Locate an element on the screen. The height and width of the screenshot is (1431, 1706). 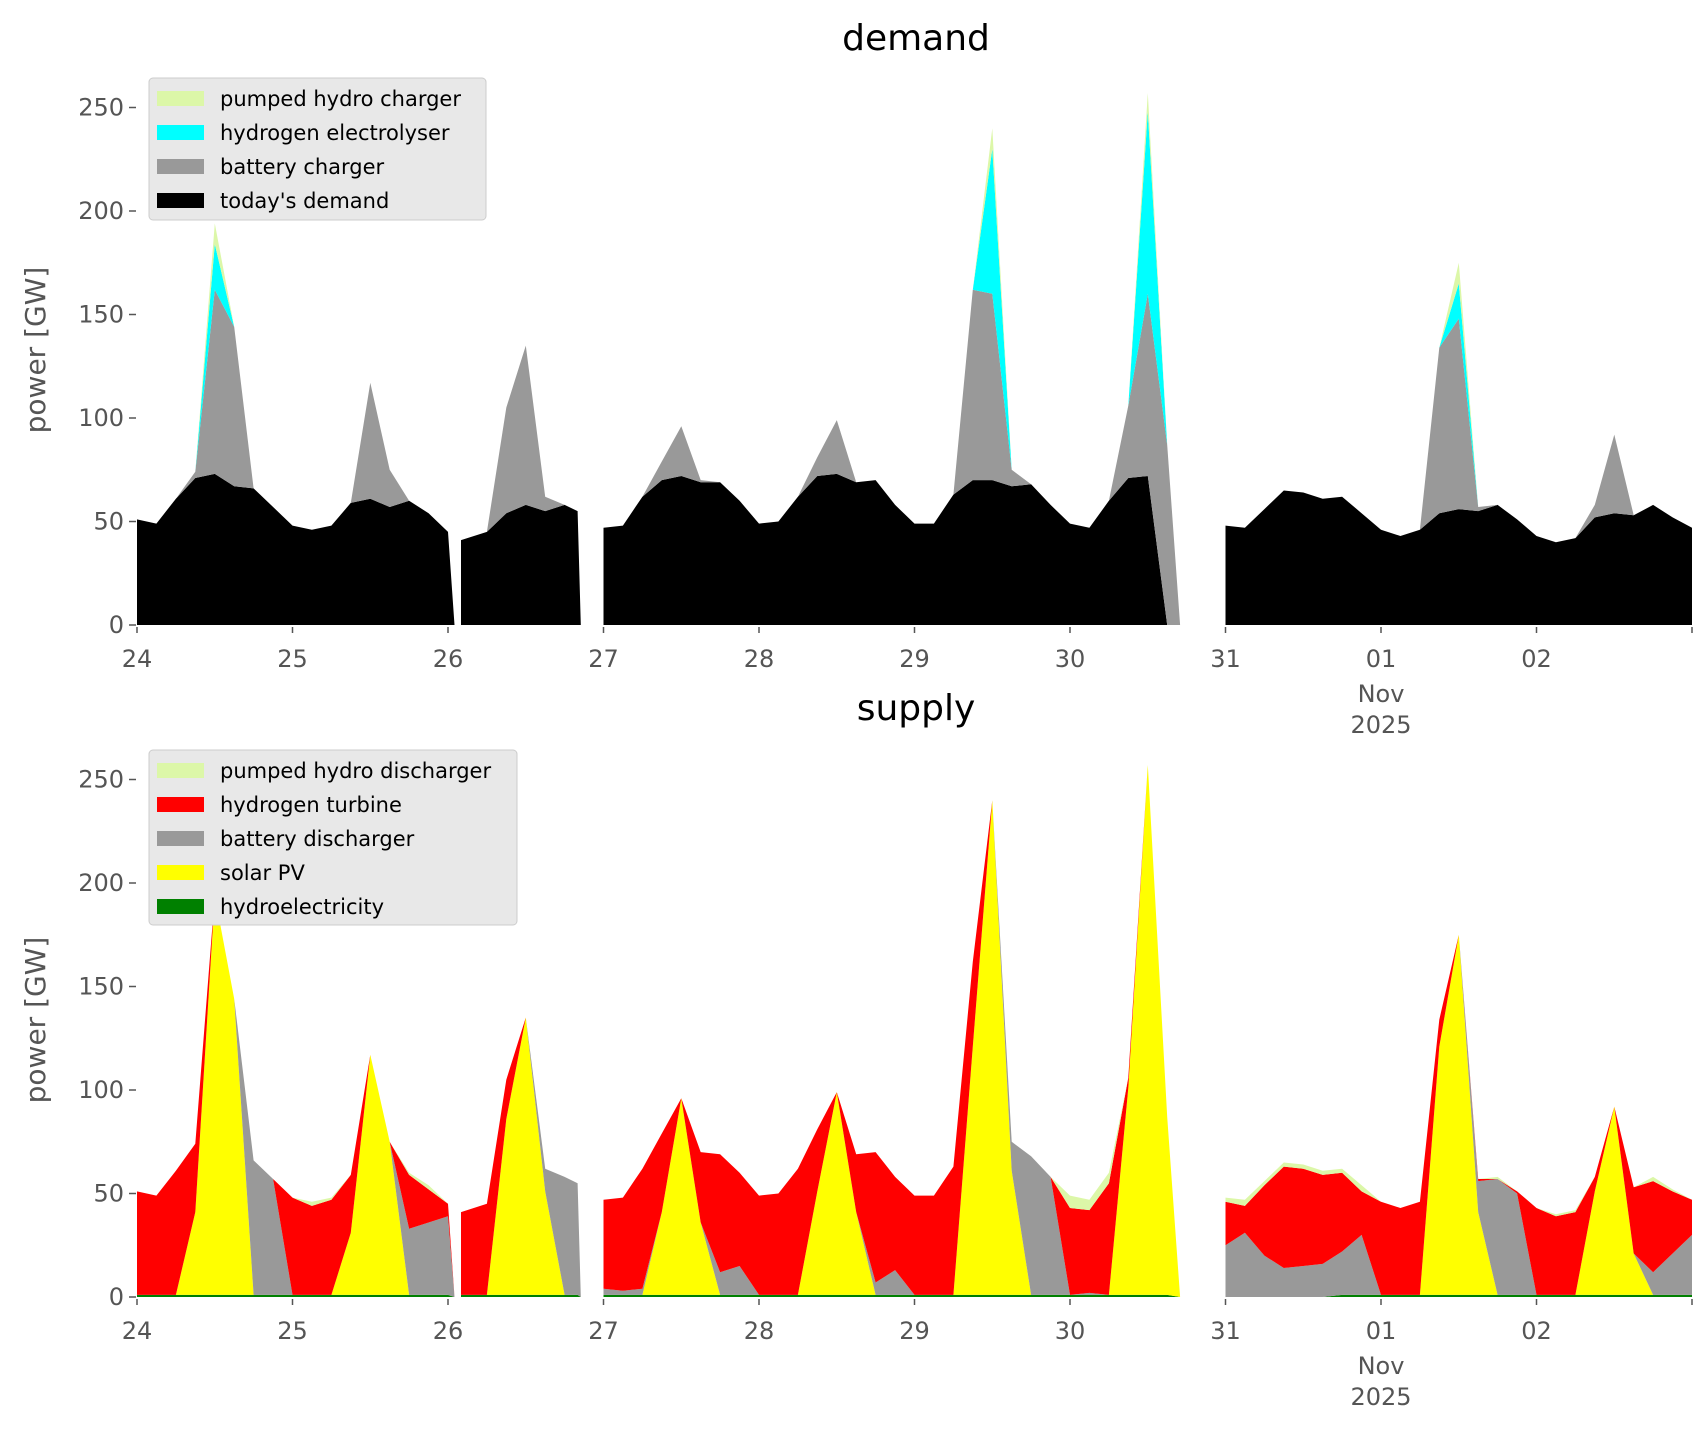
legend-label: pumped hydro discharger is located at coordinates (355, 771).